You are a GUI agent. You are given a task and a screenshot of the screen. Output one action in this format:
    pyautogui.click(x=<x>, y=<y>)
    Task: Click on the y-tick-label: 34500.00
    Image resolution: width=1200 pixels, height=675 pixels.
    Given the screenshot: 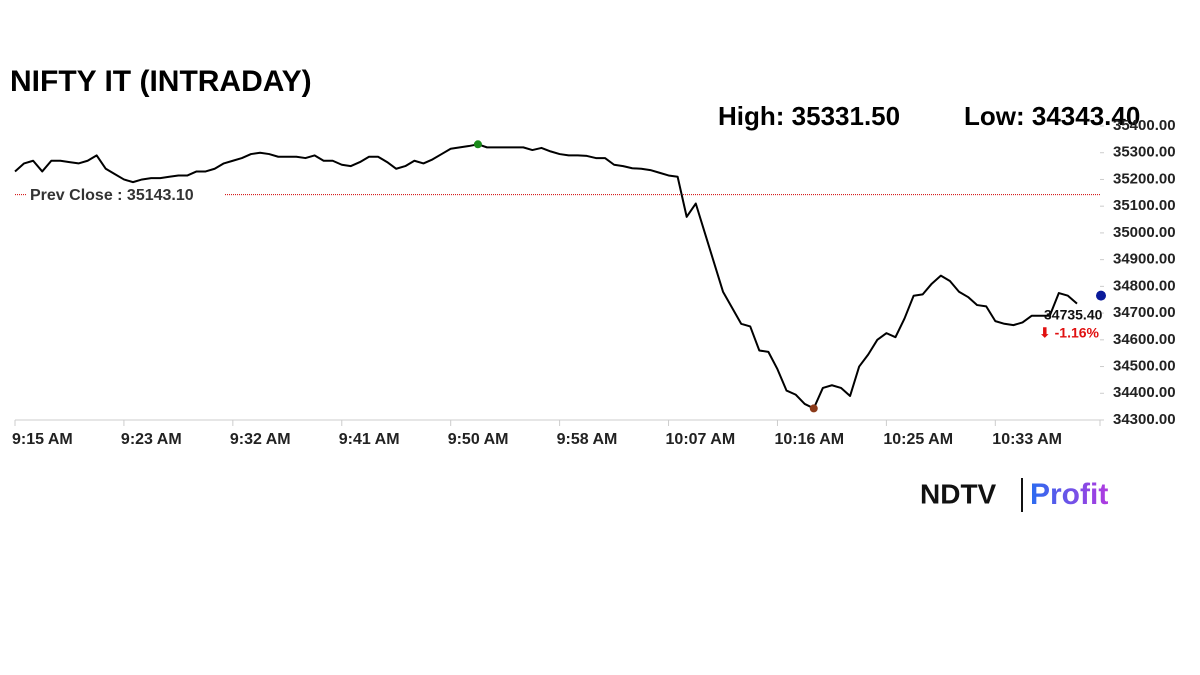 What is the action you would take?
    pyautogui.click(x=1144, y=366)
    